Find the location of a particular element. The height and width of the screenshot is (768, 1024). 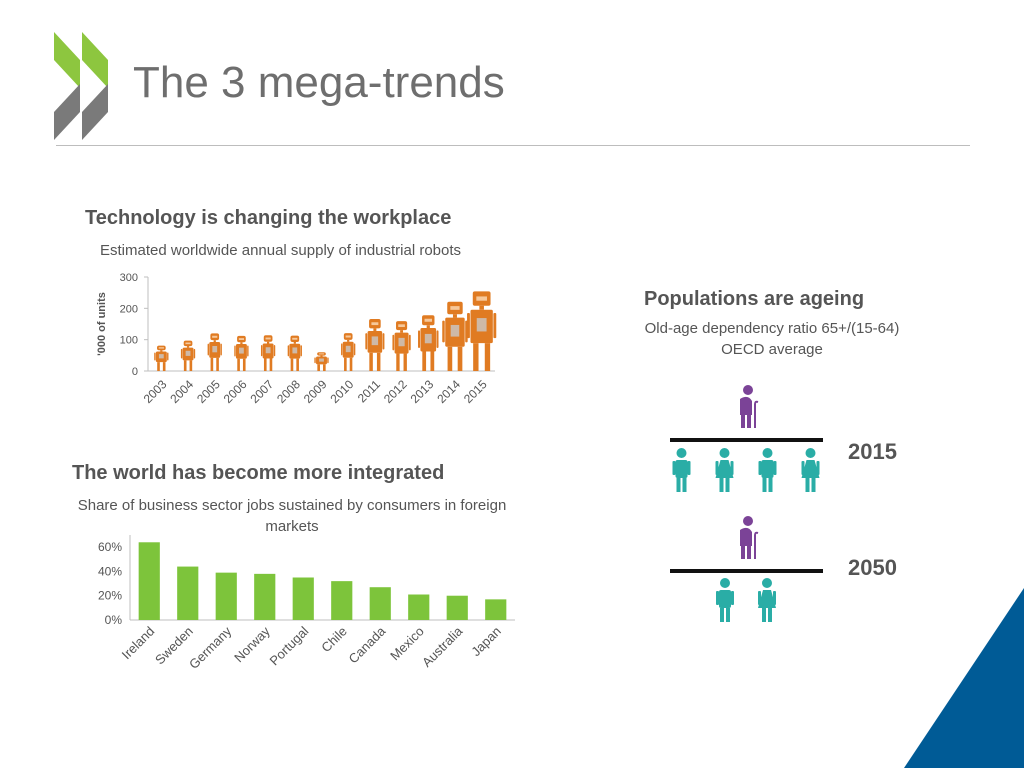

y-tick-label: 0% is located at coordinates (114, 620).